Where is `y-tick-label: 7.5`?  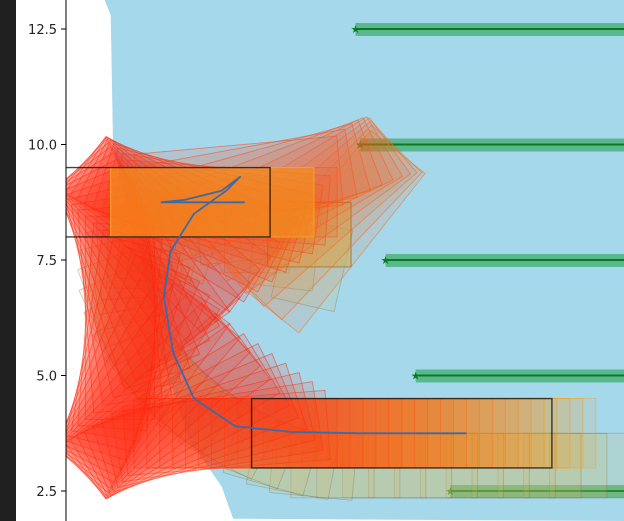
y-tick-label: 7.5 is located at coordinates (46, 261).